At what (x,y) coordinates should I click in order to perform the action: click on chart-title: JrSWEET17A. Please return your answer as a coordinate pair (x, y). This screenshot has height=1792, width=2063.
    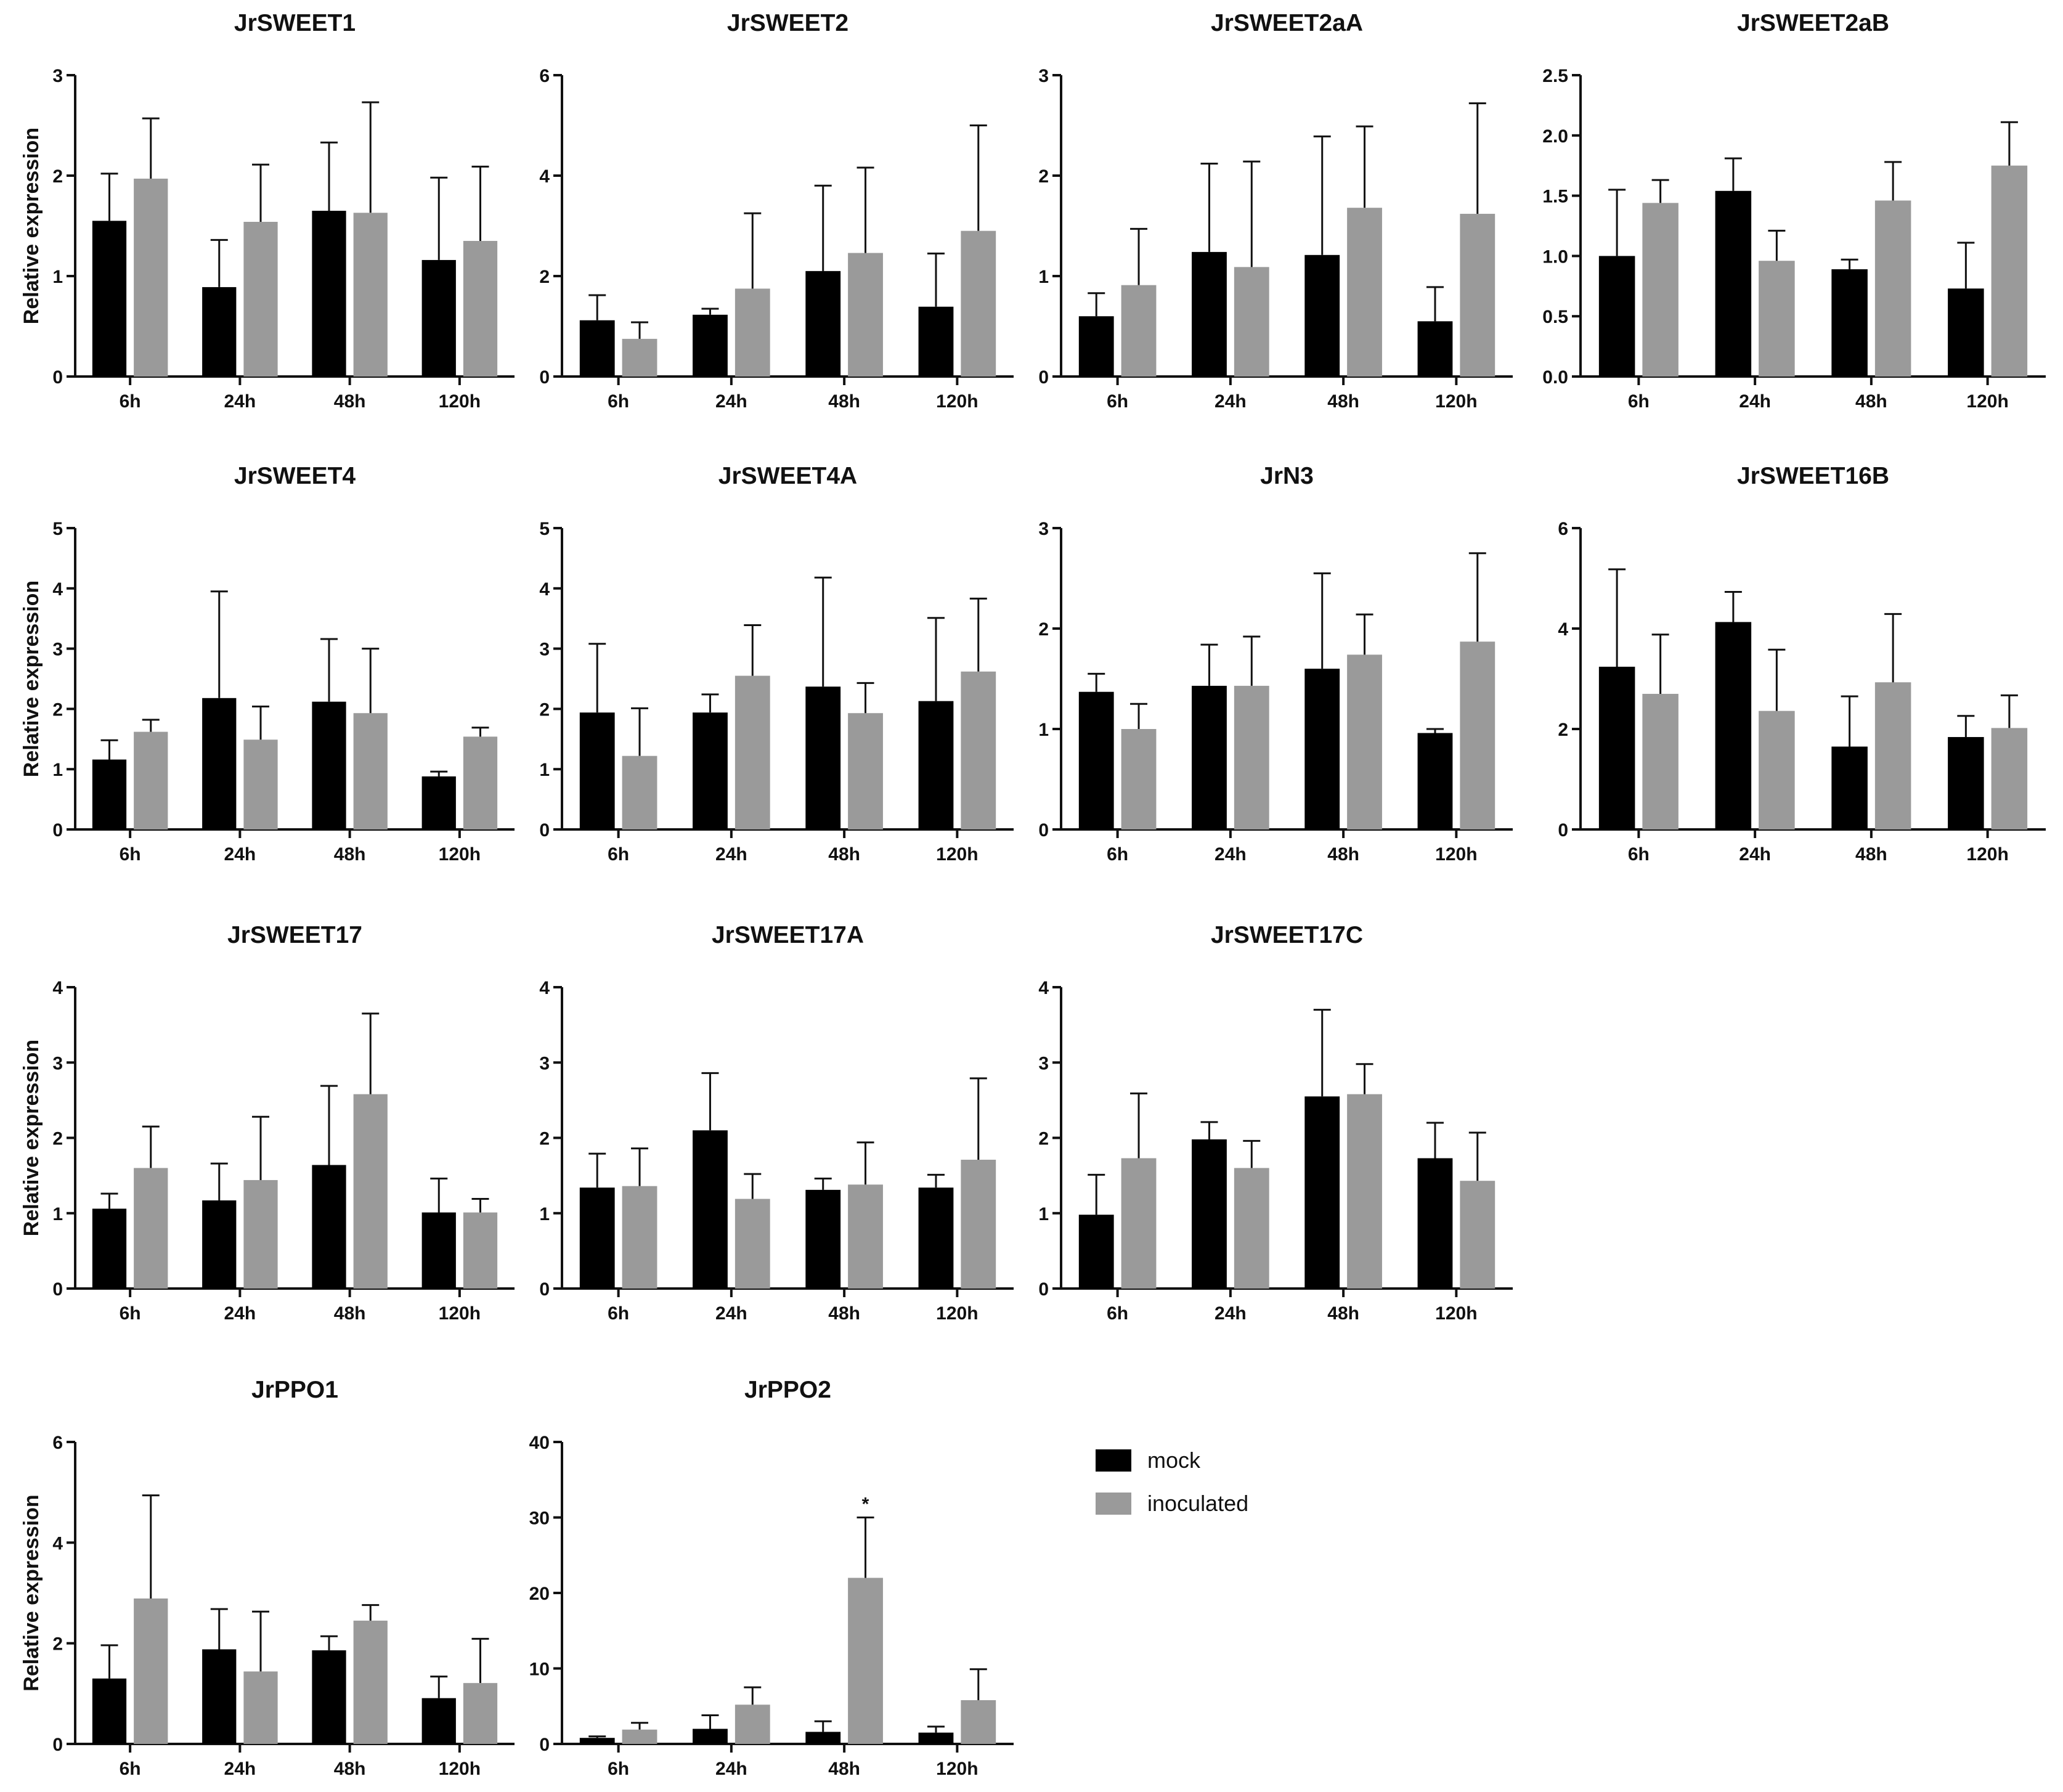
    Looking at the image, I should click on (788, 935).